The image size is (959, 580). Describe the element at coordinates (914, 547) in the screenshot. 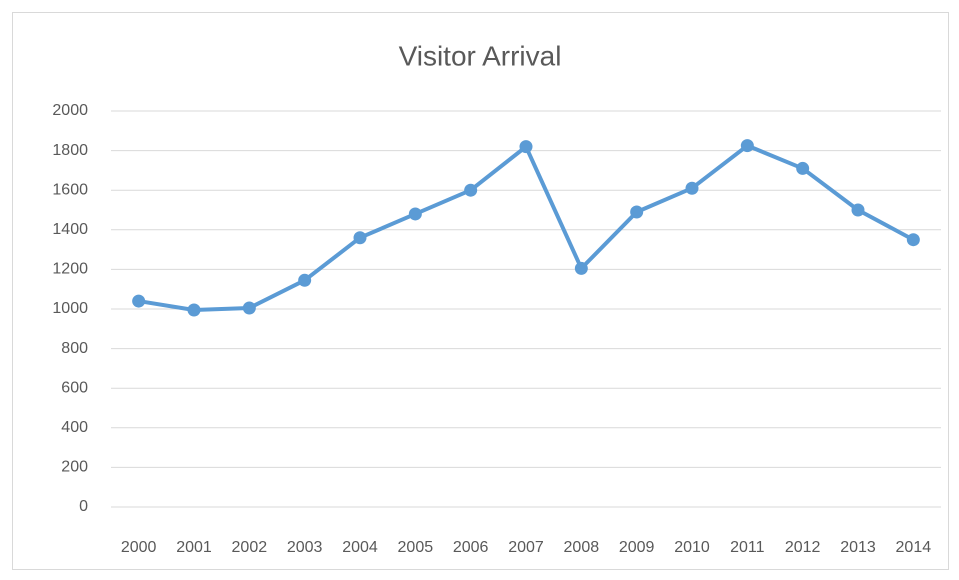

I see `x-tick-label: 2014` at that location.